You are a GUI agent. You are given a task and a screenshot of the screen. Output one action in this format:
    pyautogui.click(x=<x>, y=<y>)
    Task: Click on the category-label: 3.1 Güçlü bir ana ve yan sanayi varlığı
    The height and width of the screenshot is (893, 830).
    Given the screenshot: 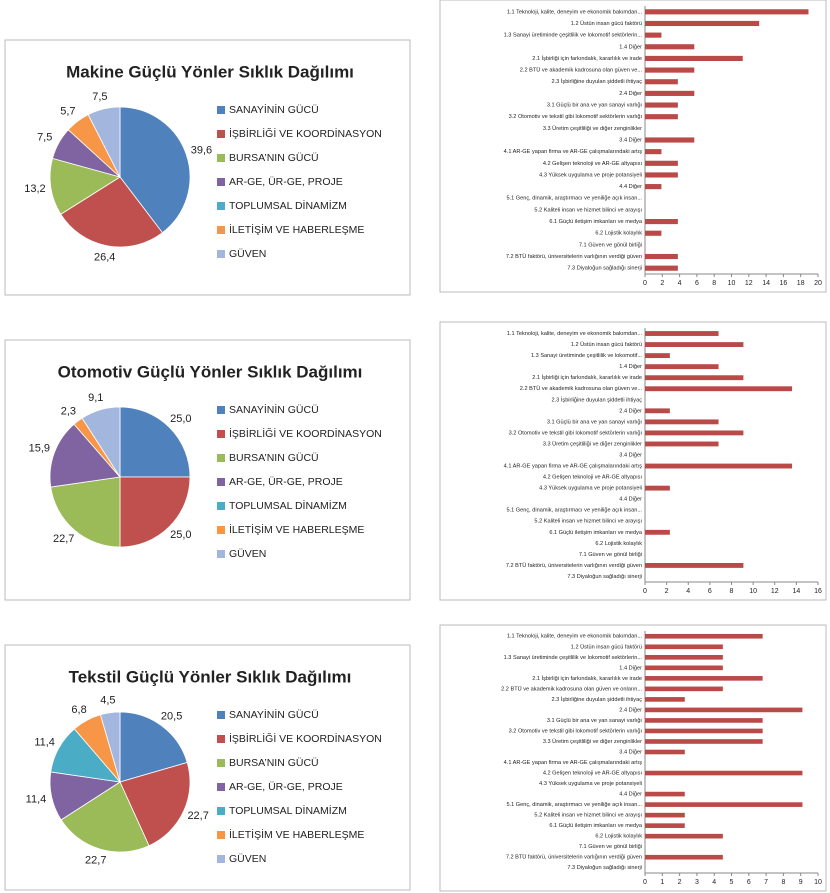 What is the action you would take?
    pyautogui.click(x=595, y=721)
    